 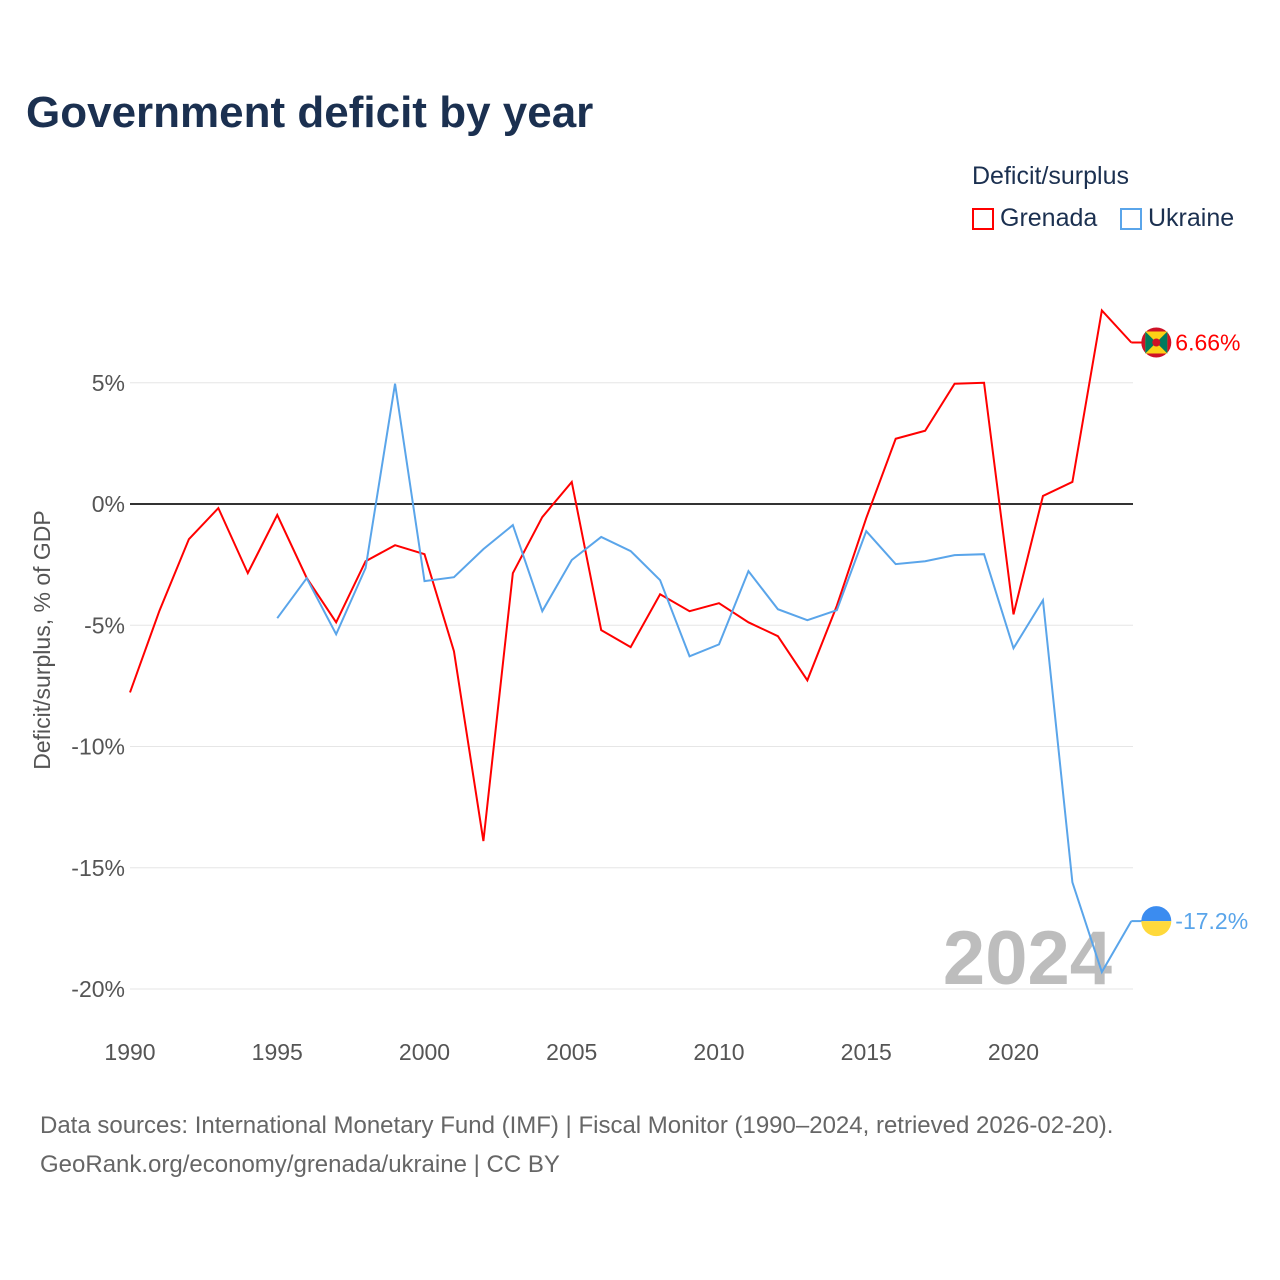 What do you see at coordinates (1027, 958) in the screenshot?
I see `year-watermark: 2024` at bounding box center [1027, 958].